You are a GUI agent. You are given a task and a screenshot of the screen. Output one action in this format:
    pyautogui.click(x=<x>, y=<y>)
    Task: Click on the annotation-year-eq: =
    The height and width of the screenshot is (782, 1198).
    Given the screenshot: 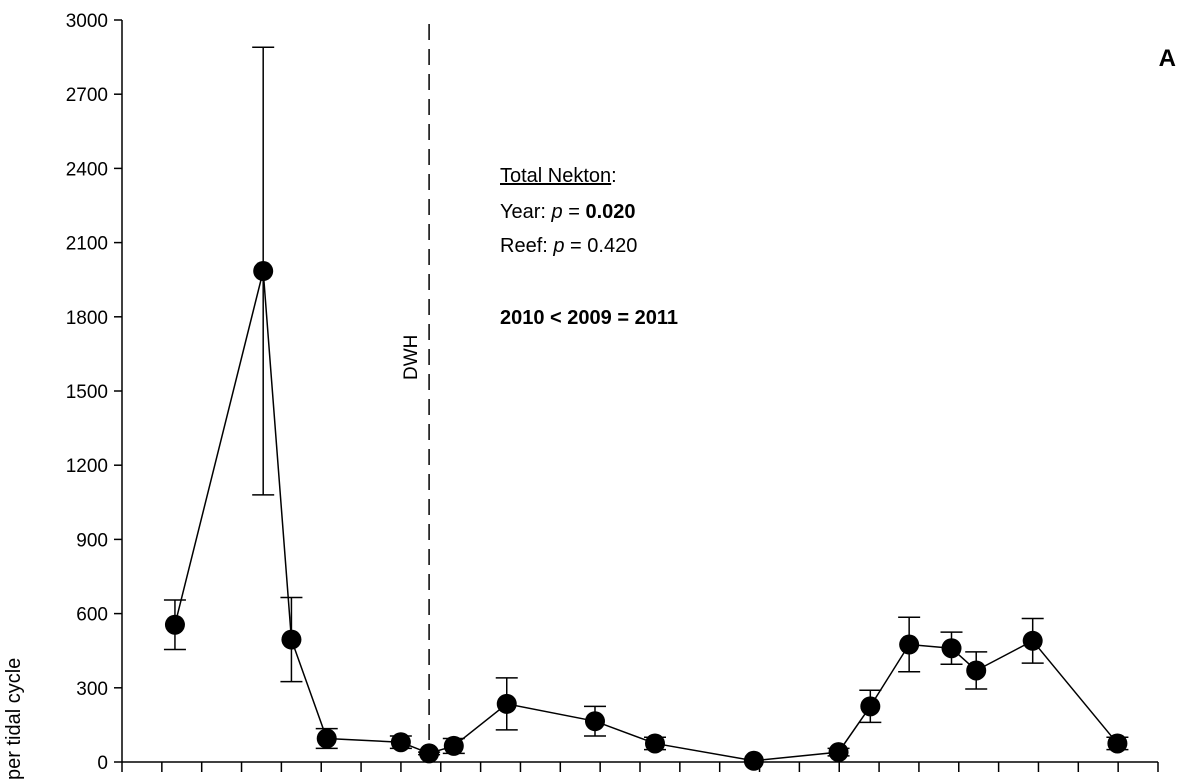 What is the action you would take?
    pyautogui.click(x=574, y=212)
    